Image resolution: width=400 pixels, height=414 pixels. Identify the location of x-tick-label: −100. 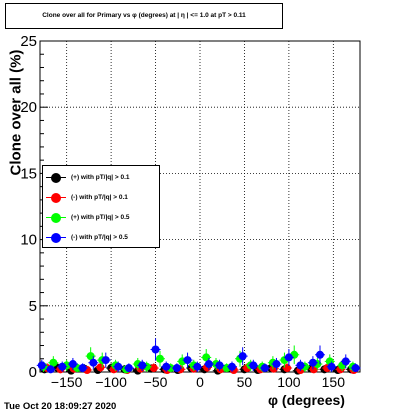
(111, 382).